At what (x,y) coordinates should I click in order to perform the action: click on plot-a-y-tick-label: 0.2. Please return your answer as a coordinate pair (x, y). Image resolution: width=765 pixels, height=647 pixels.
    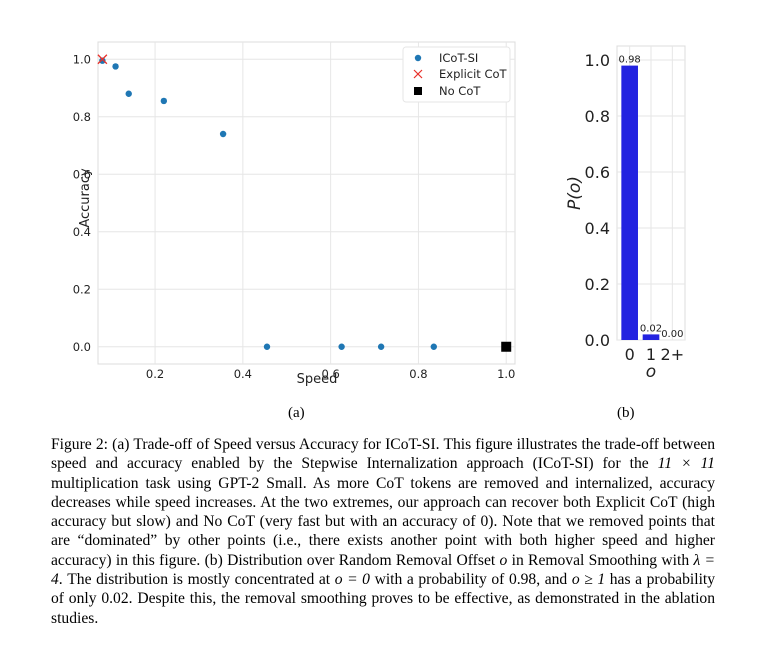
    Looking at the image, I should click on (82, 289).